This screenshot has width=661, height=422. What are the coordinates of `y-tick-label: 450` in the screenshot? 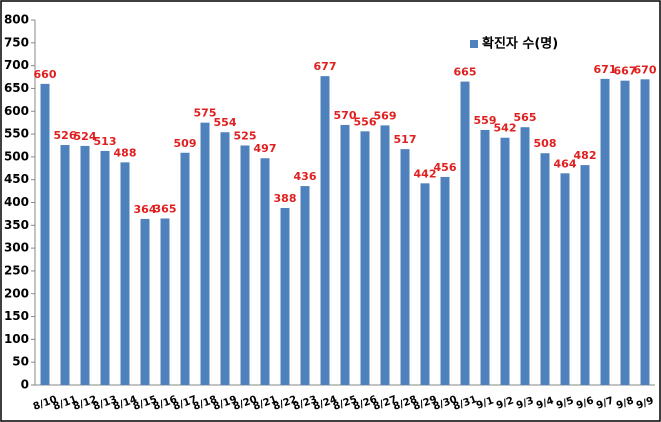 It's located at (16, 179).